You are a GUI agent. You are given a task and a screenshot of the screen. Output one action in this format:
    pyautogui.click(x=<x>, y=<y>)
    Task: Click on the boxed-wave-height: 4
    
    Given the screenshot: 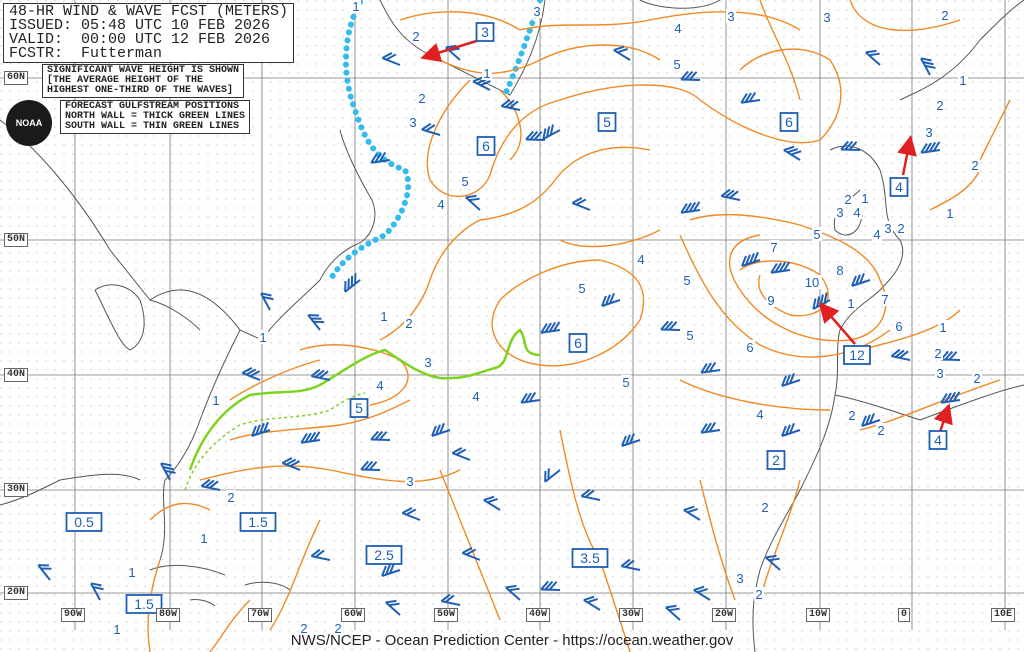 What is the action you would take?
    pyautogui.click(x=938, y=440)
    